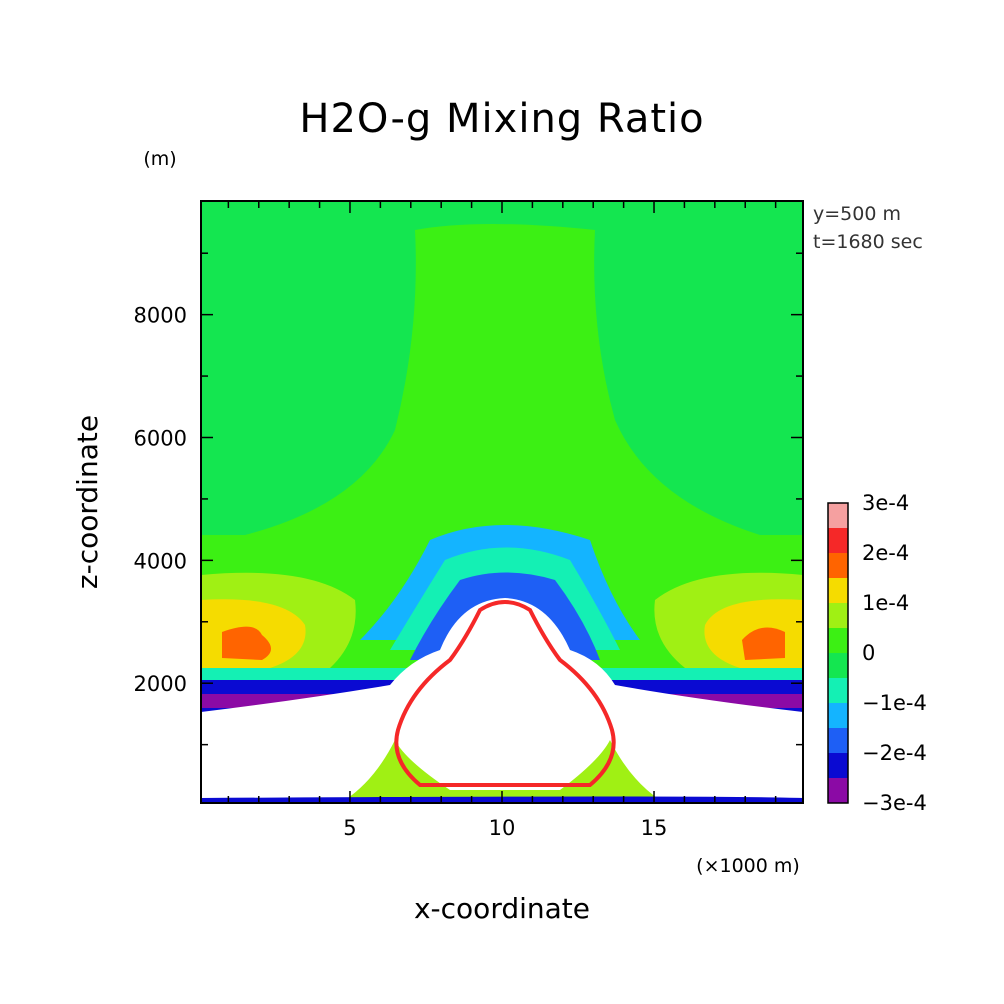  Describe the element at coordinates (502, 828) in the screenshot. I see `x-tick-label: 10` at that location.